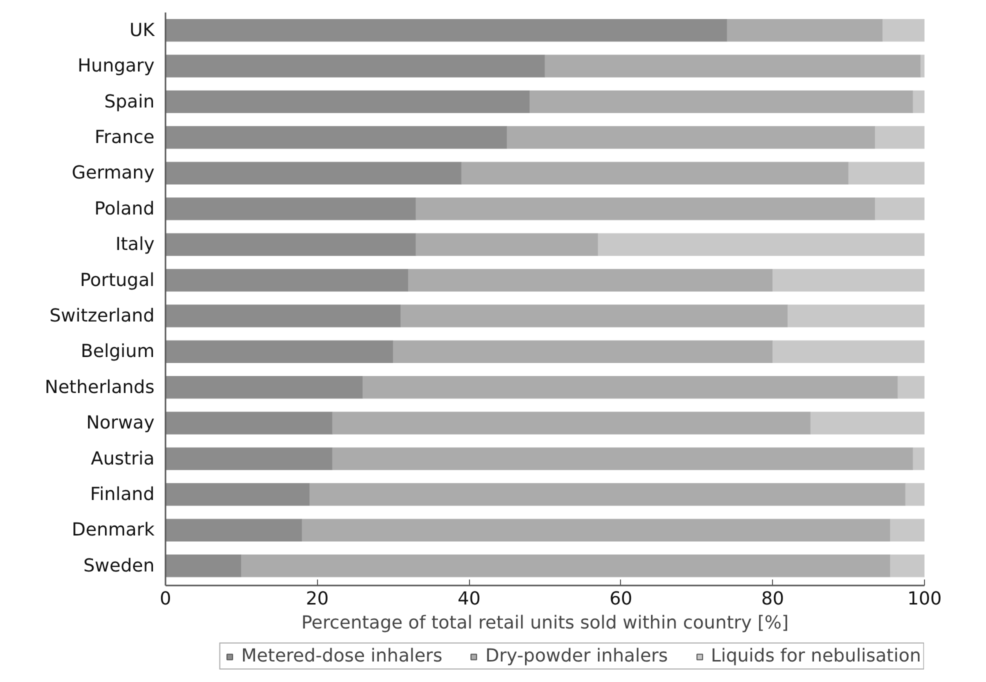 Image resolution: width=986 pixels, height=682 pixels. I want to click on y-tick-label: Switzerland, so click(102, 315).